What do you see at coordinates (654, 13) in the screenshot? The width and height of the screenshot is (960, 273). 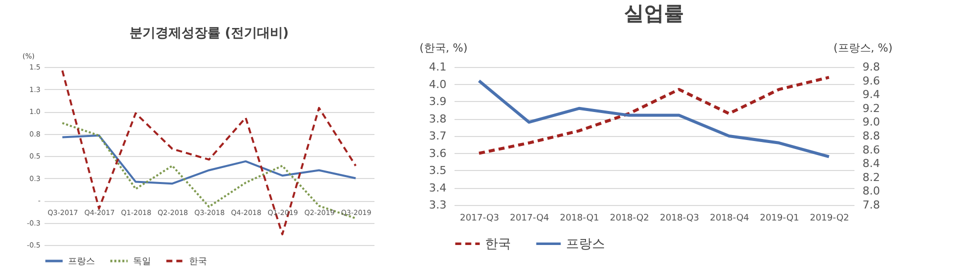 I see `chart-title: 실업률` at bounding box center [654, 13].